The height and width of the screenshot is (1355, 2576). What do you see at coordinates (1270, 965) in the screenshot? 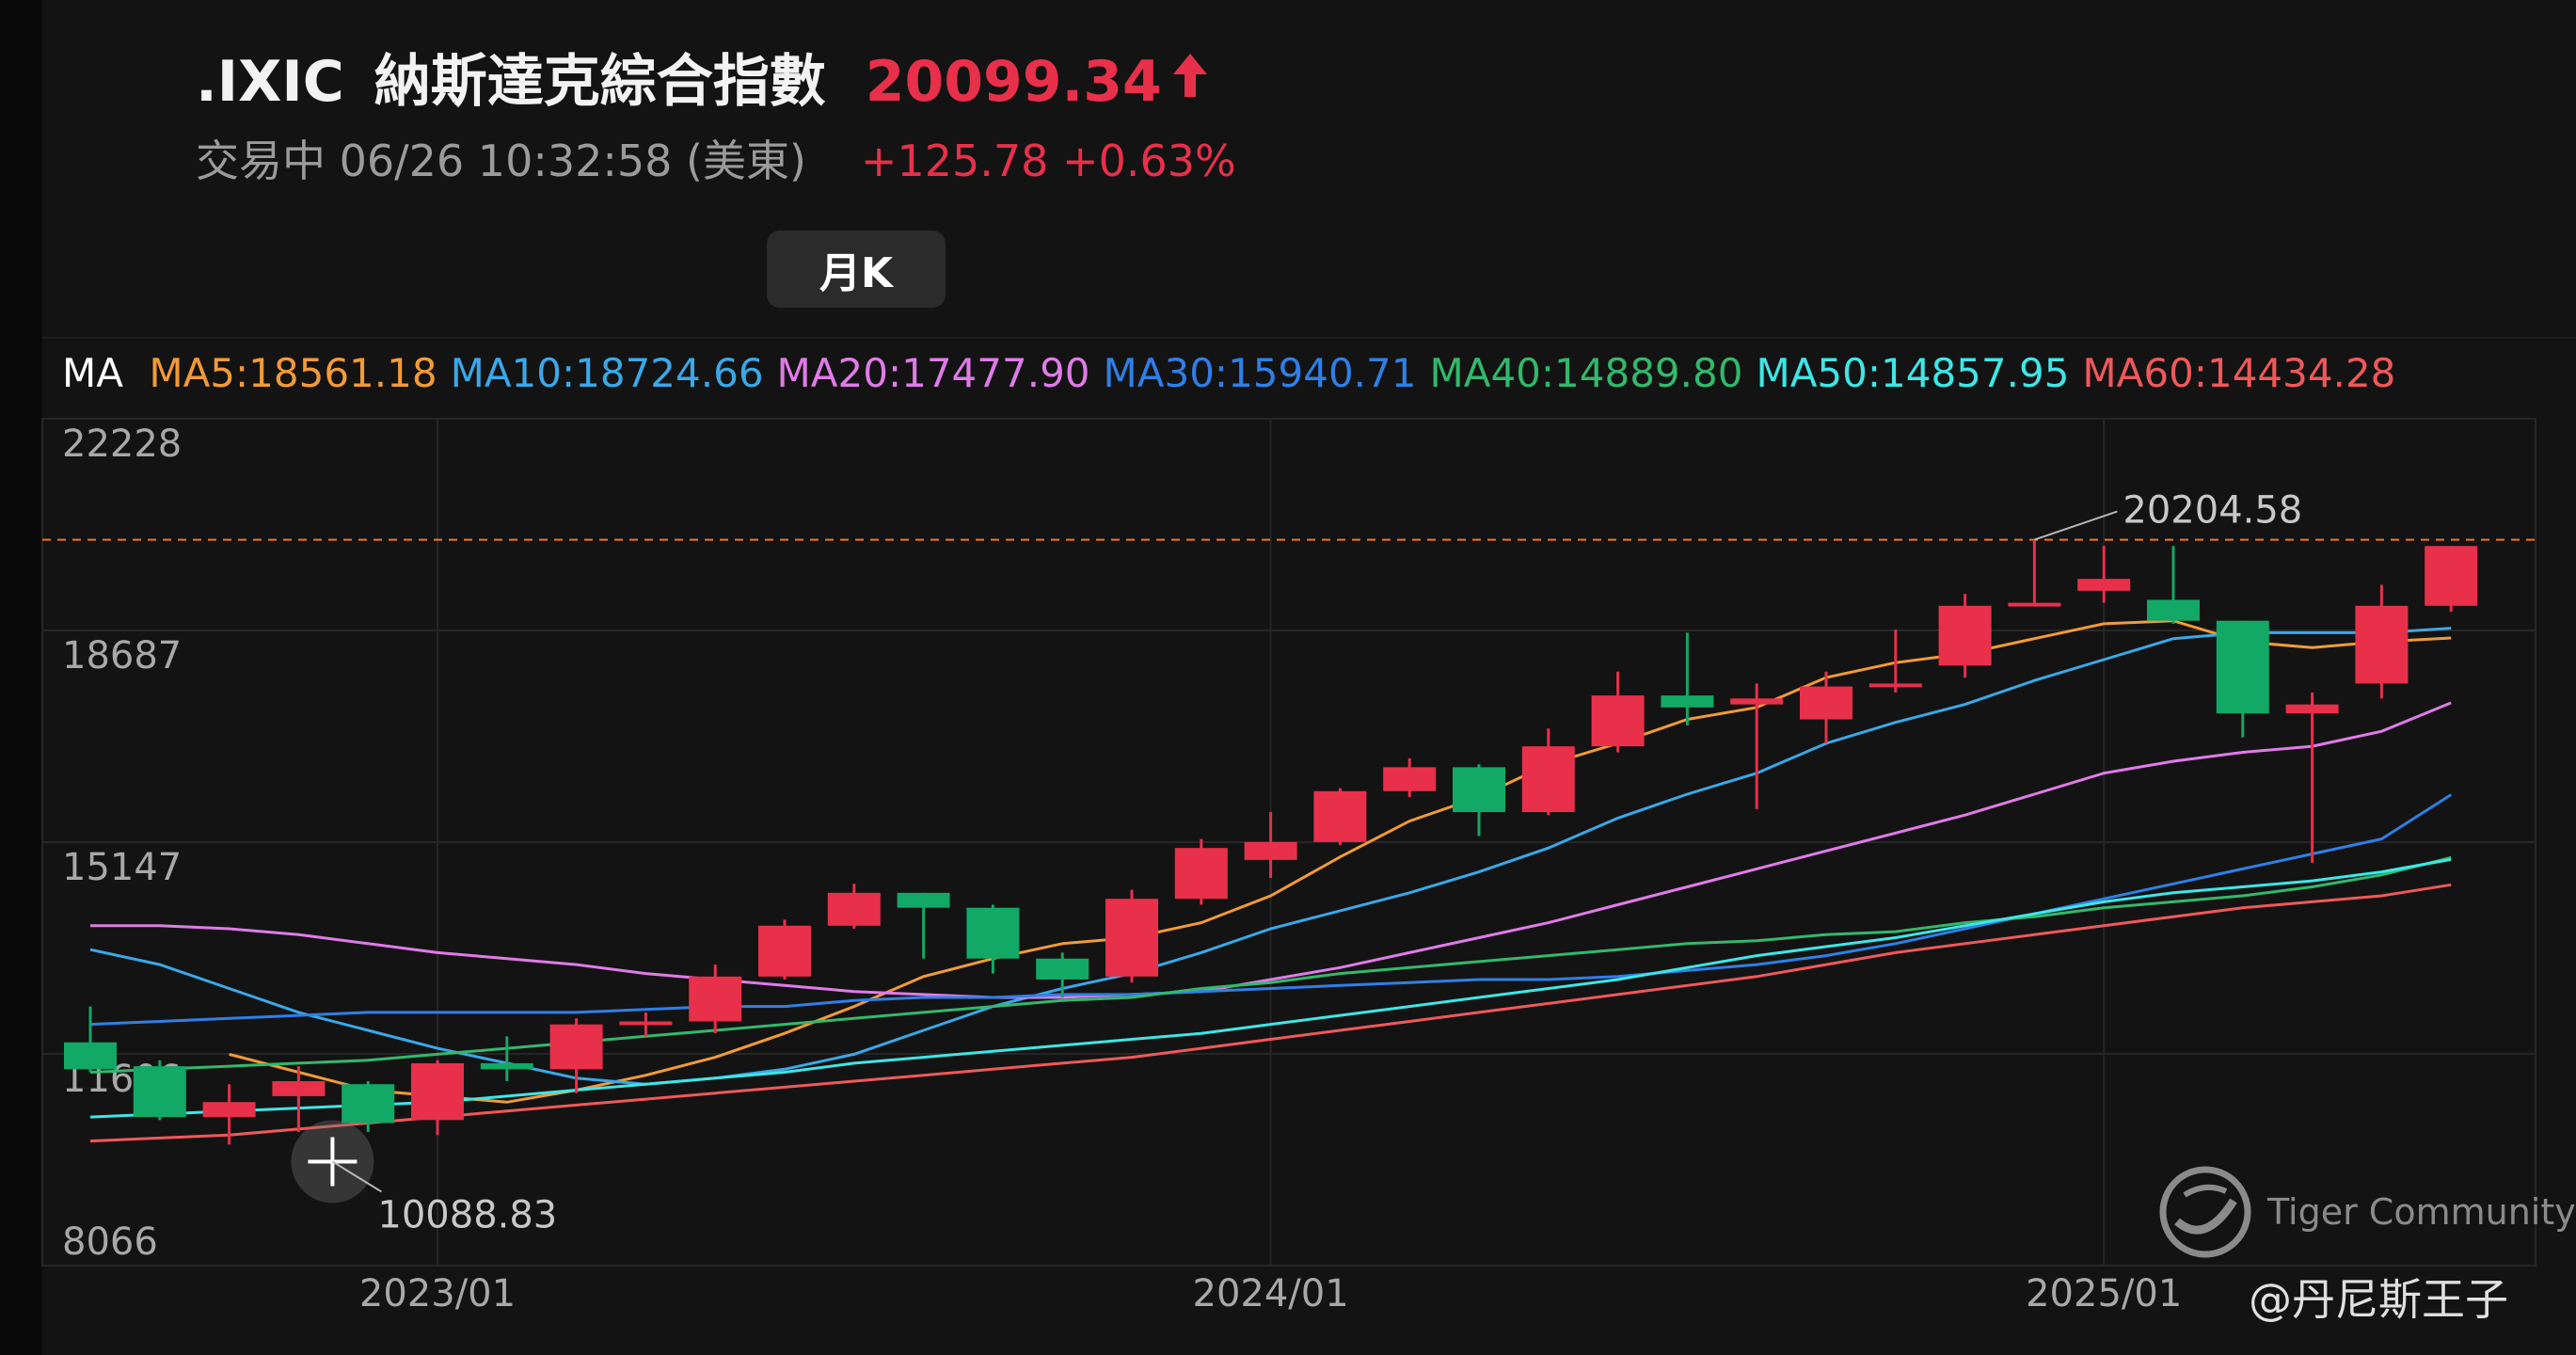
I see `ma-line-ma40` at bounding box center [1270, 965].